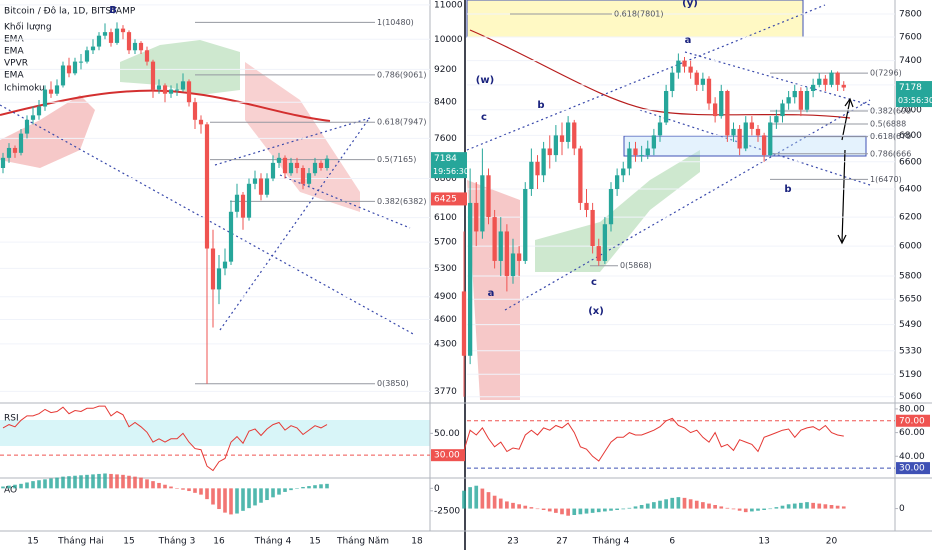 The height and width of the screenshot is (550, 932). I want to click on price-badge-label: 6425, so click(445, 199).